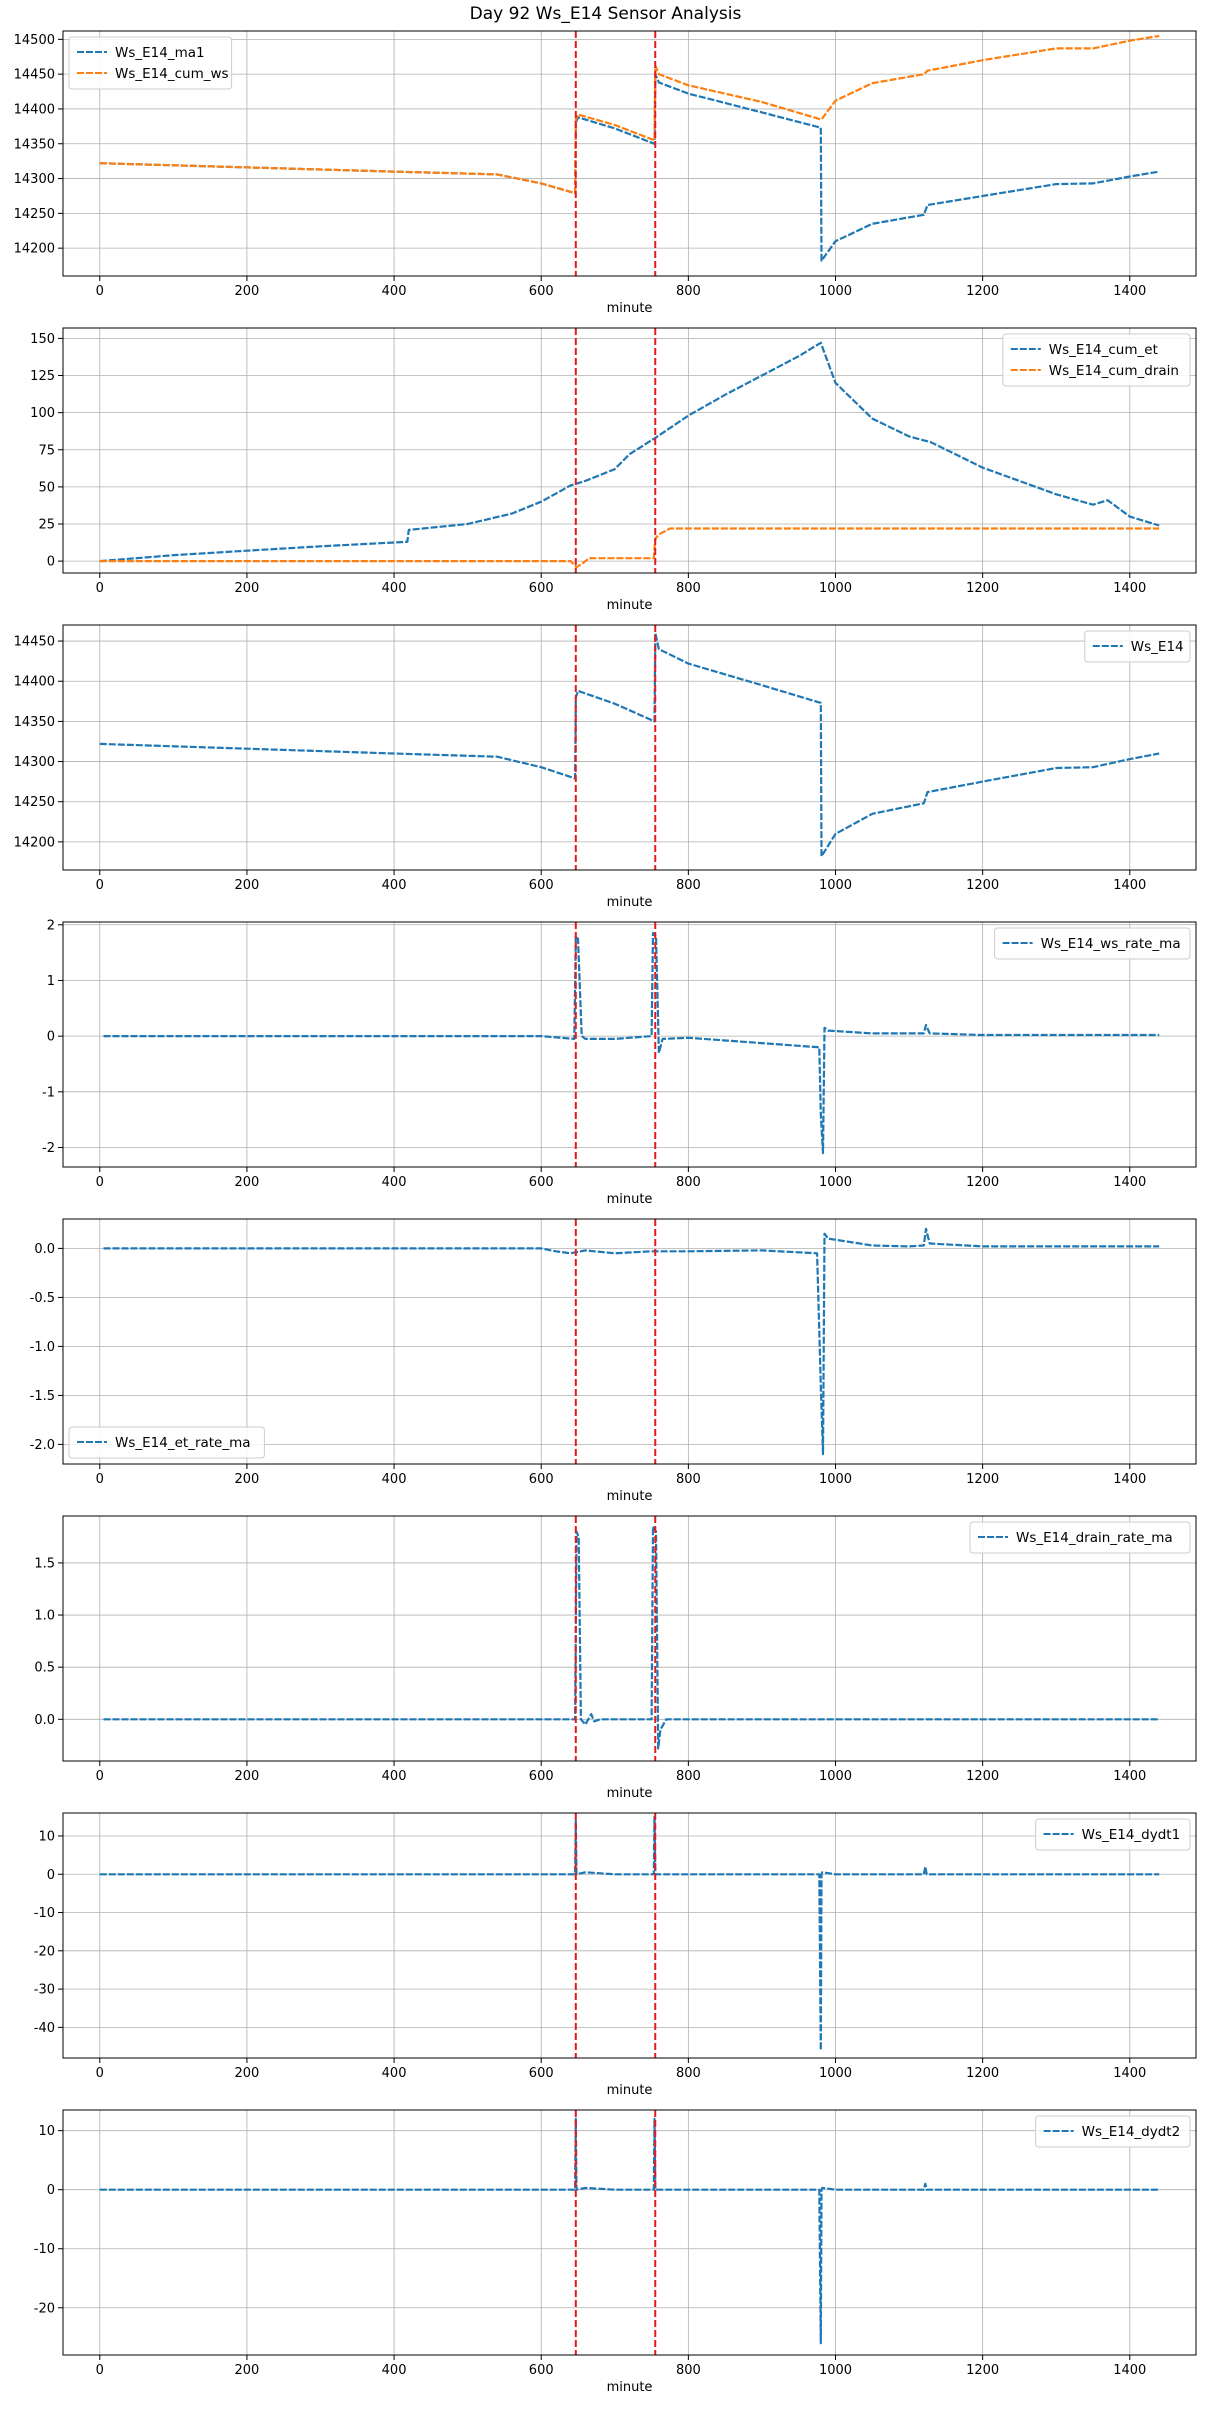 The width and height of the screenshot is (1211, 2411). Describe the element at coordinates (34, 144) in the screenshot. I see `y-tick-label: 14350` at that location.